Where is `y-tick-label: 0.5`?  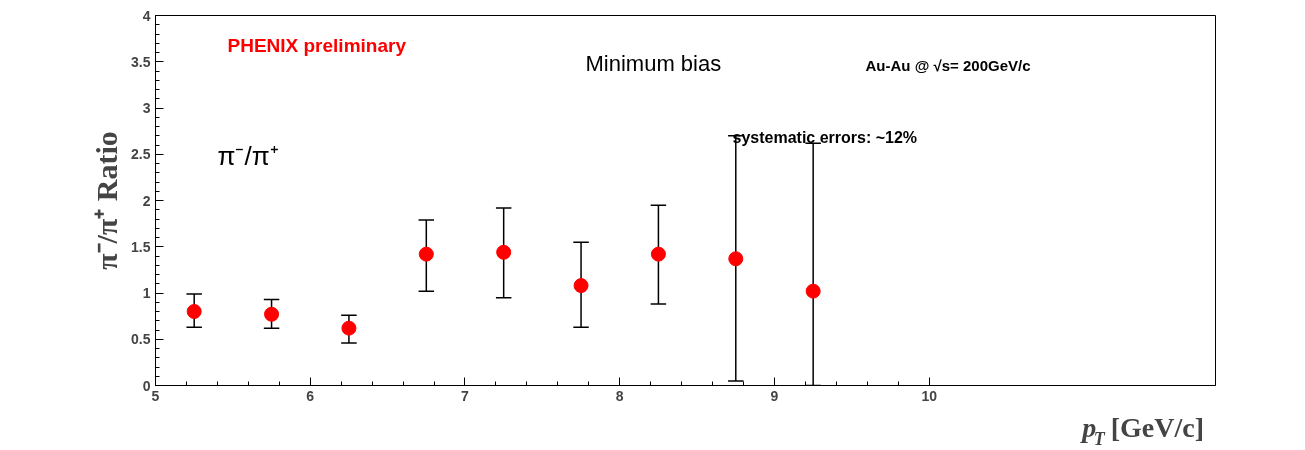 y-tick-label: 0.5 is located at coordinates (141, 339).